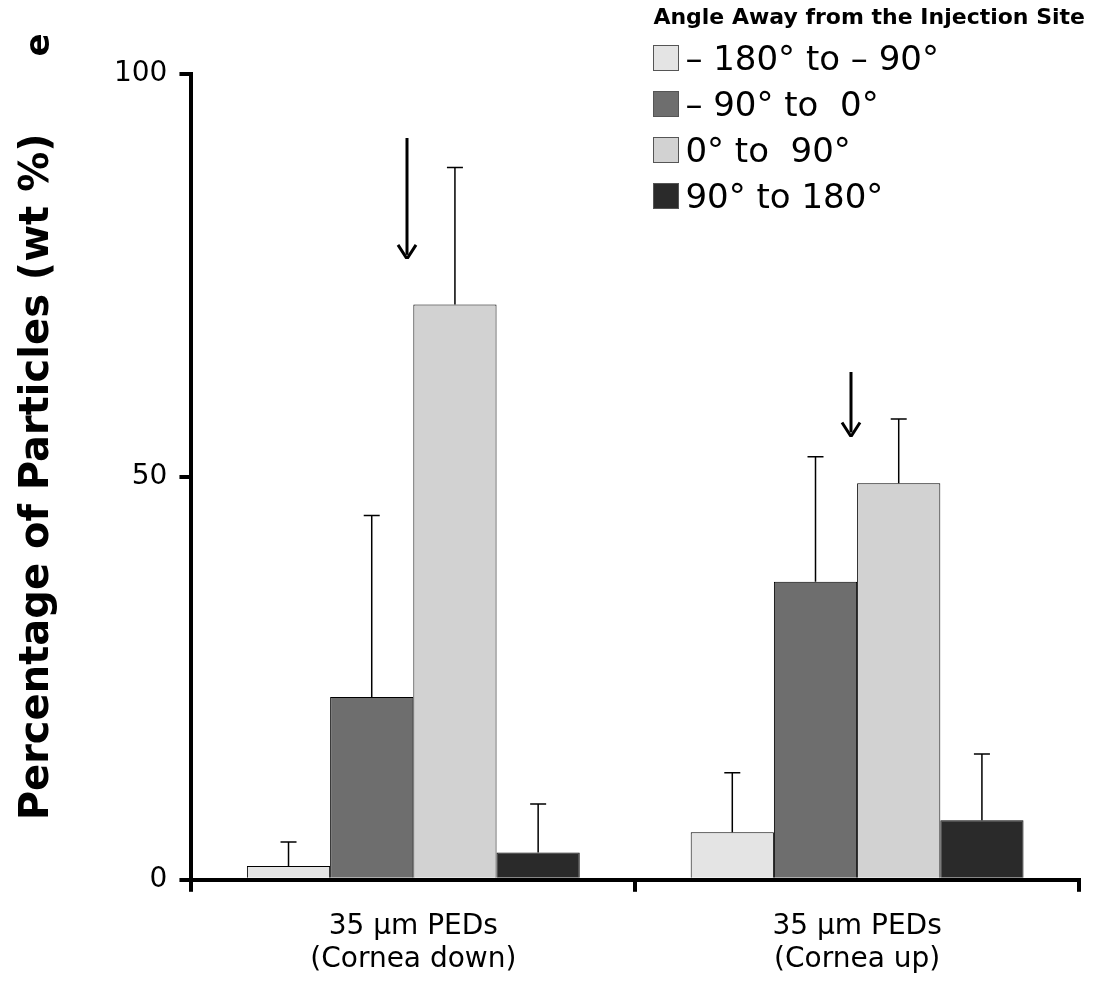 This screenshot has width=1093, height=1005. Describe the element at coordinates (869, 16) in the screenshot. I see `legend-title: Angle Away from the Injection Site` at that location.